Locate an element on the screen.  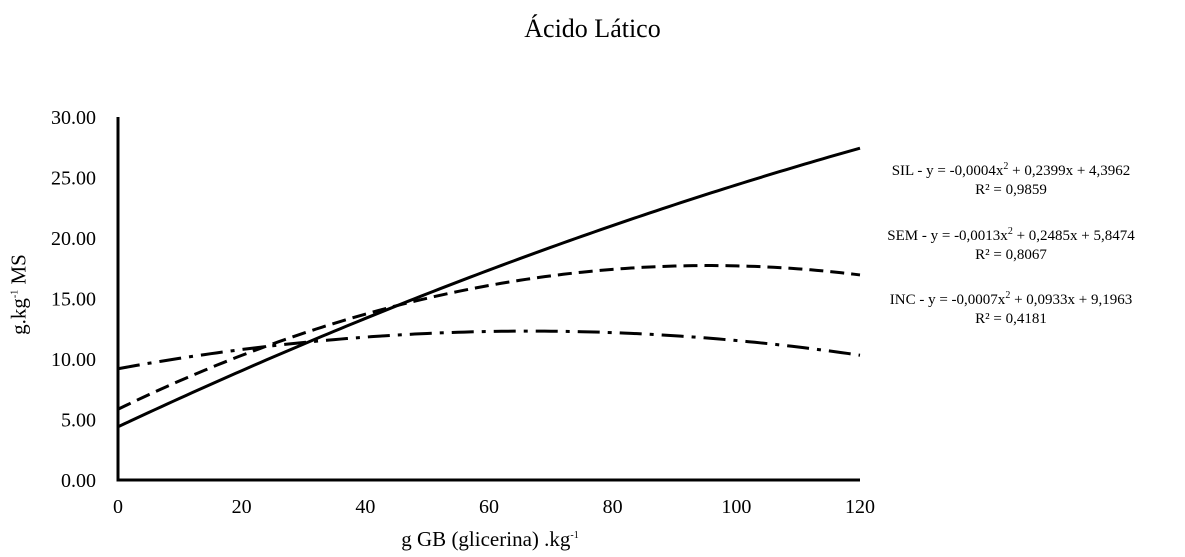
r2-sem: R² = 0,8067 is located at coordinates (1011, 255).